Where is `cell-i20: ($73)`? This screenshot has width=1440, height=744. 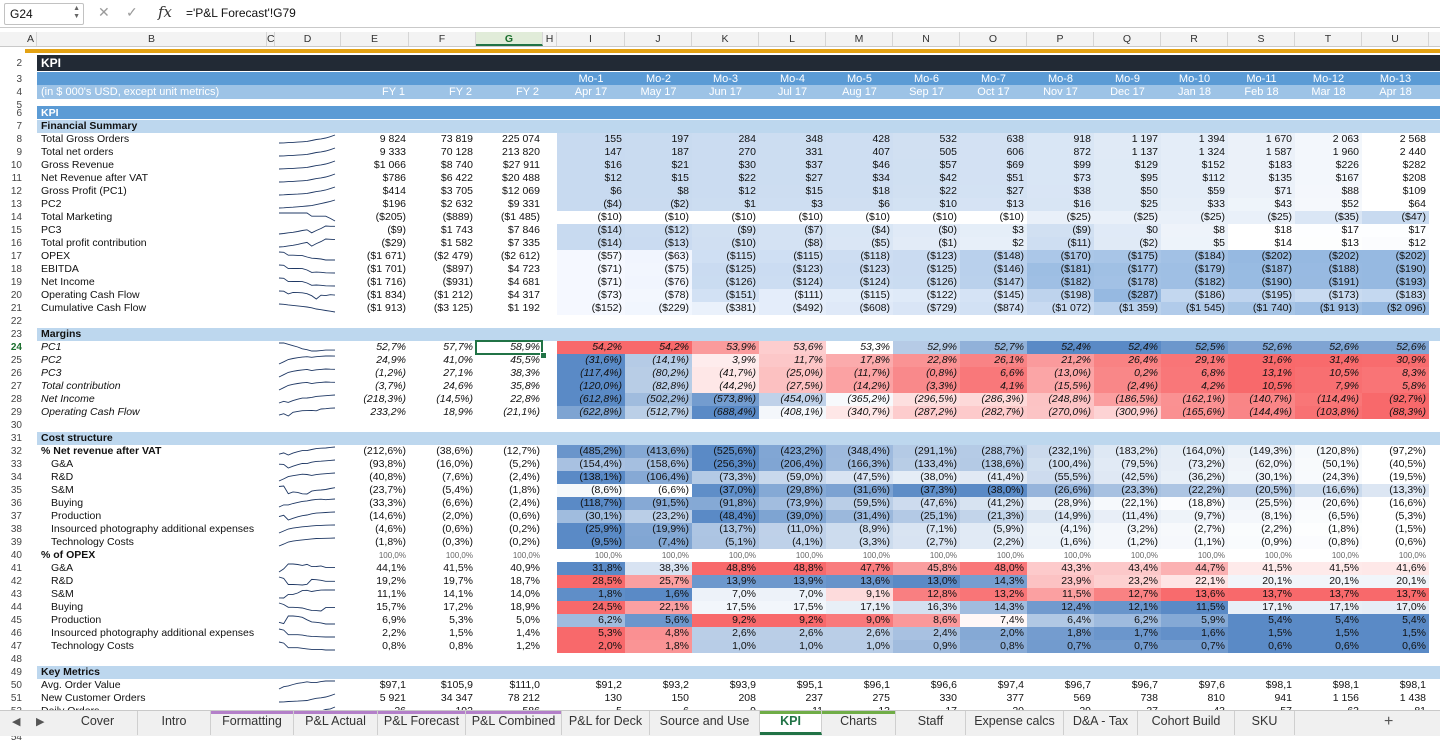
cell-i20: ($73) is located at coordinates (591, 295).